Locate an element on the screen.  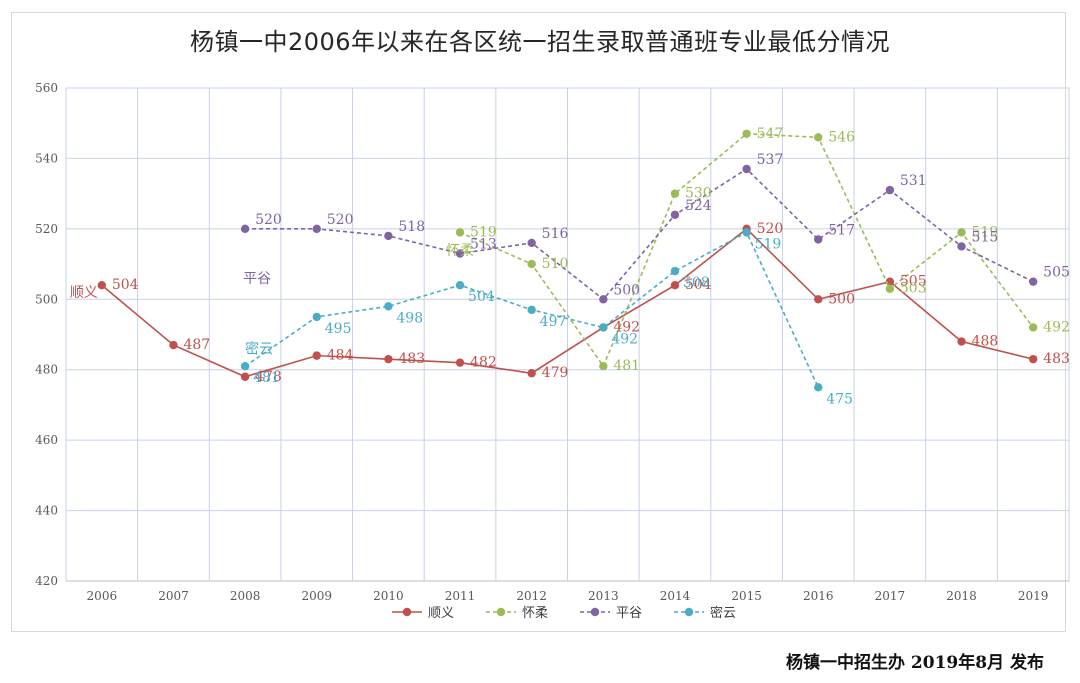
legend: 顺义 怀柔 平谷 密云 is located at coordinates (564, 613).